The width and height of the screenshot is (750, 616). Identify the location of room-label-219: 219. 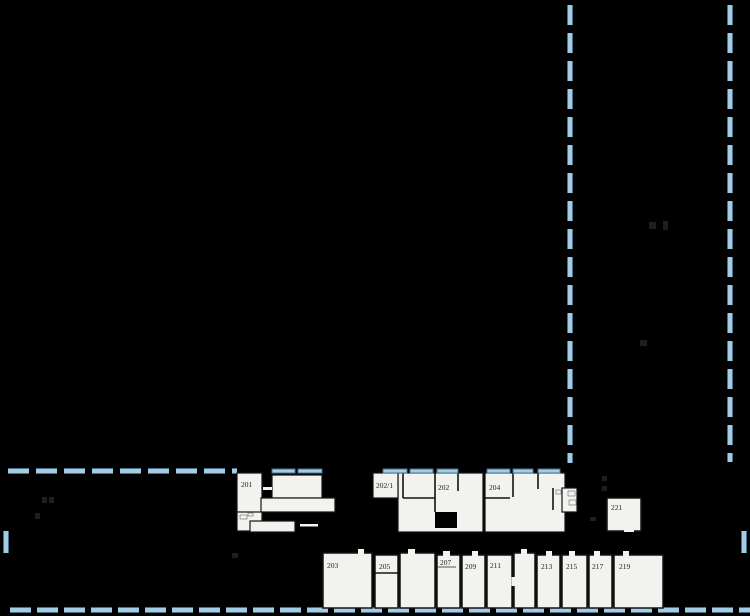
(625, 566).